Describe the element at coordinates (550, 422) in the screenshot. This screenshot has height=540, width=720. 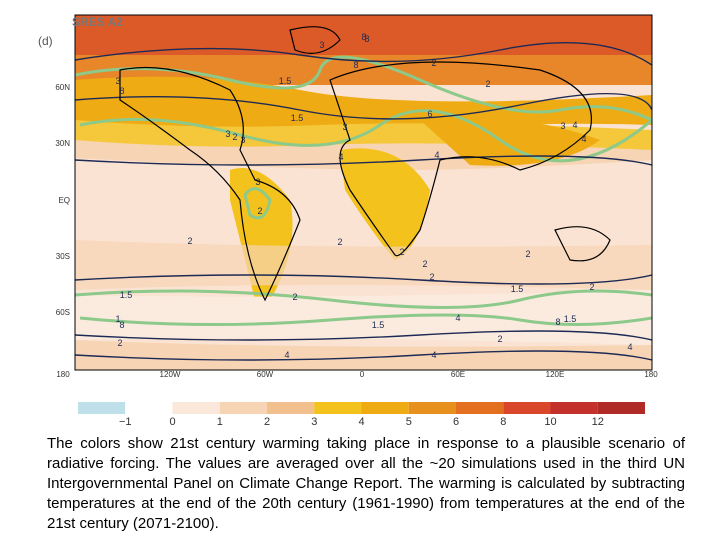
I see `colorbar-label: 10` at that location.